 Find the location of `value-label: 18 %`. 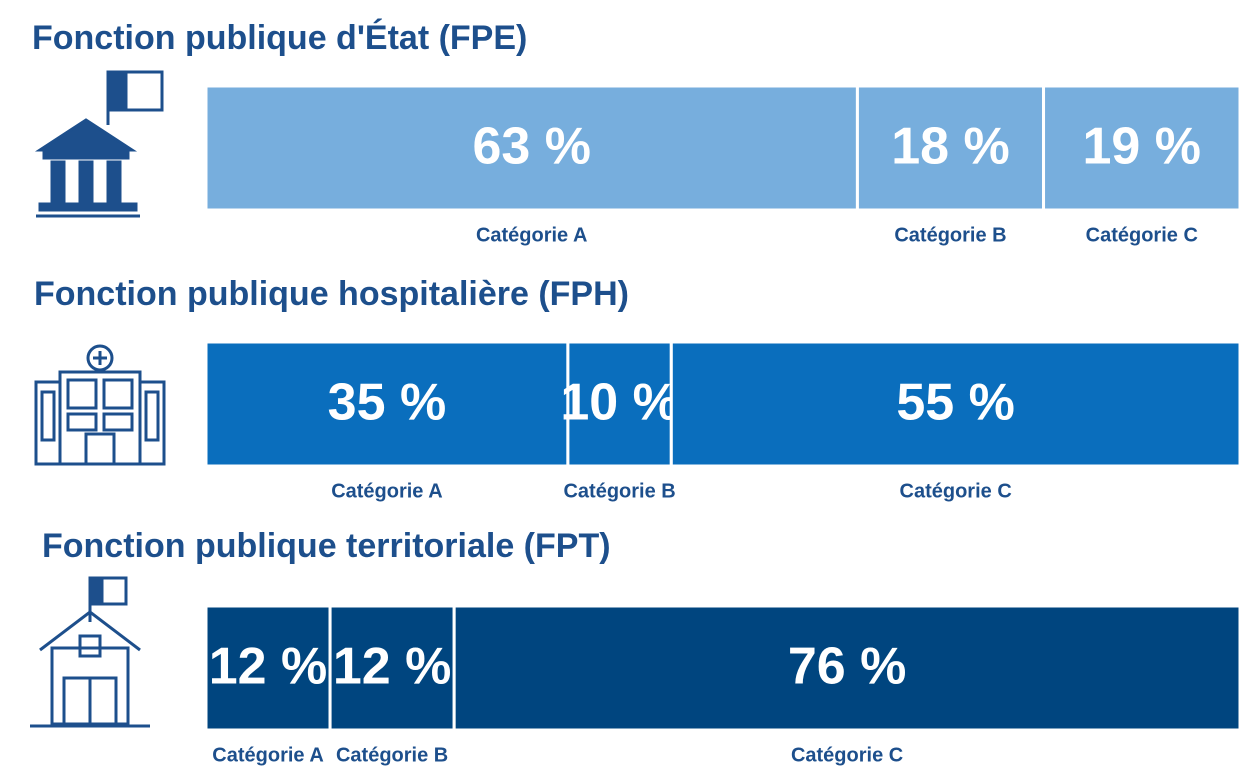

value-label: 18 % is located at coordinates (950, 147).